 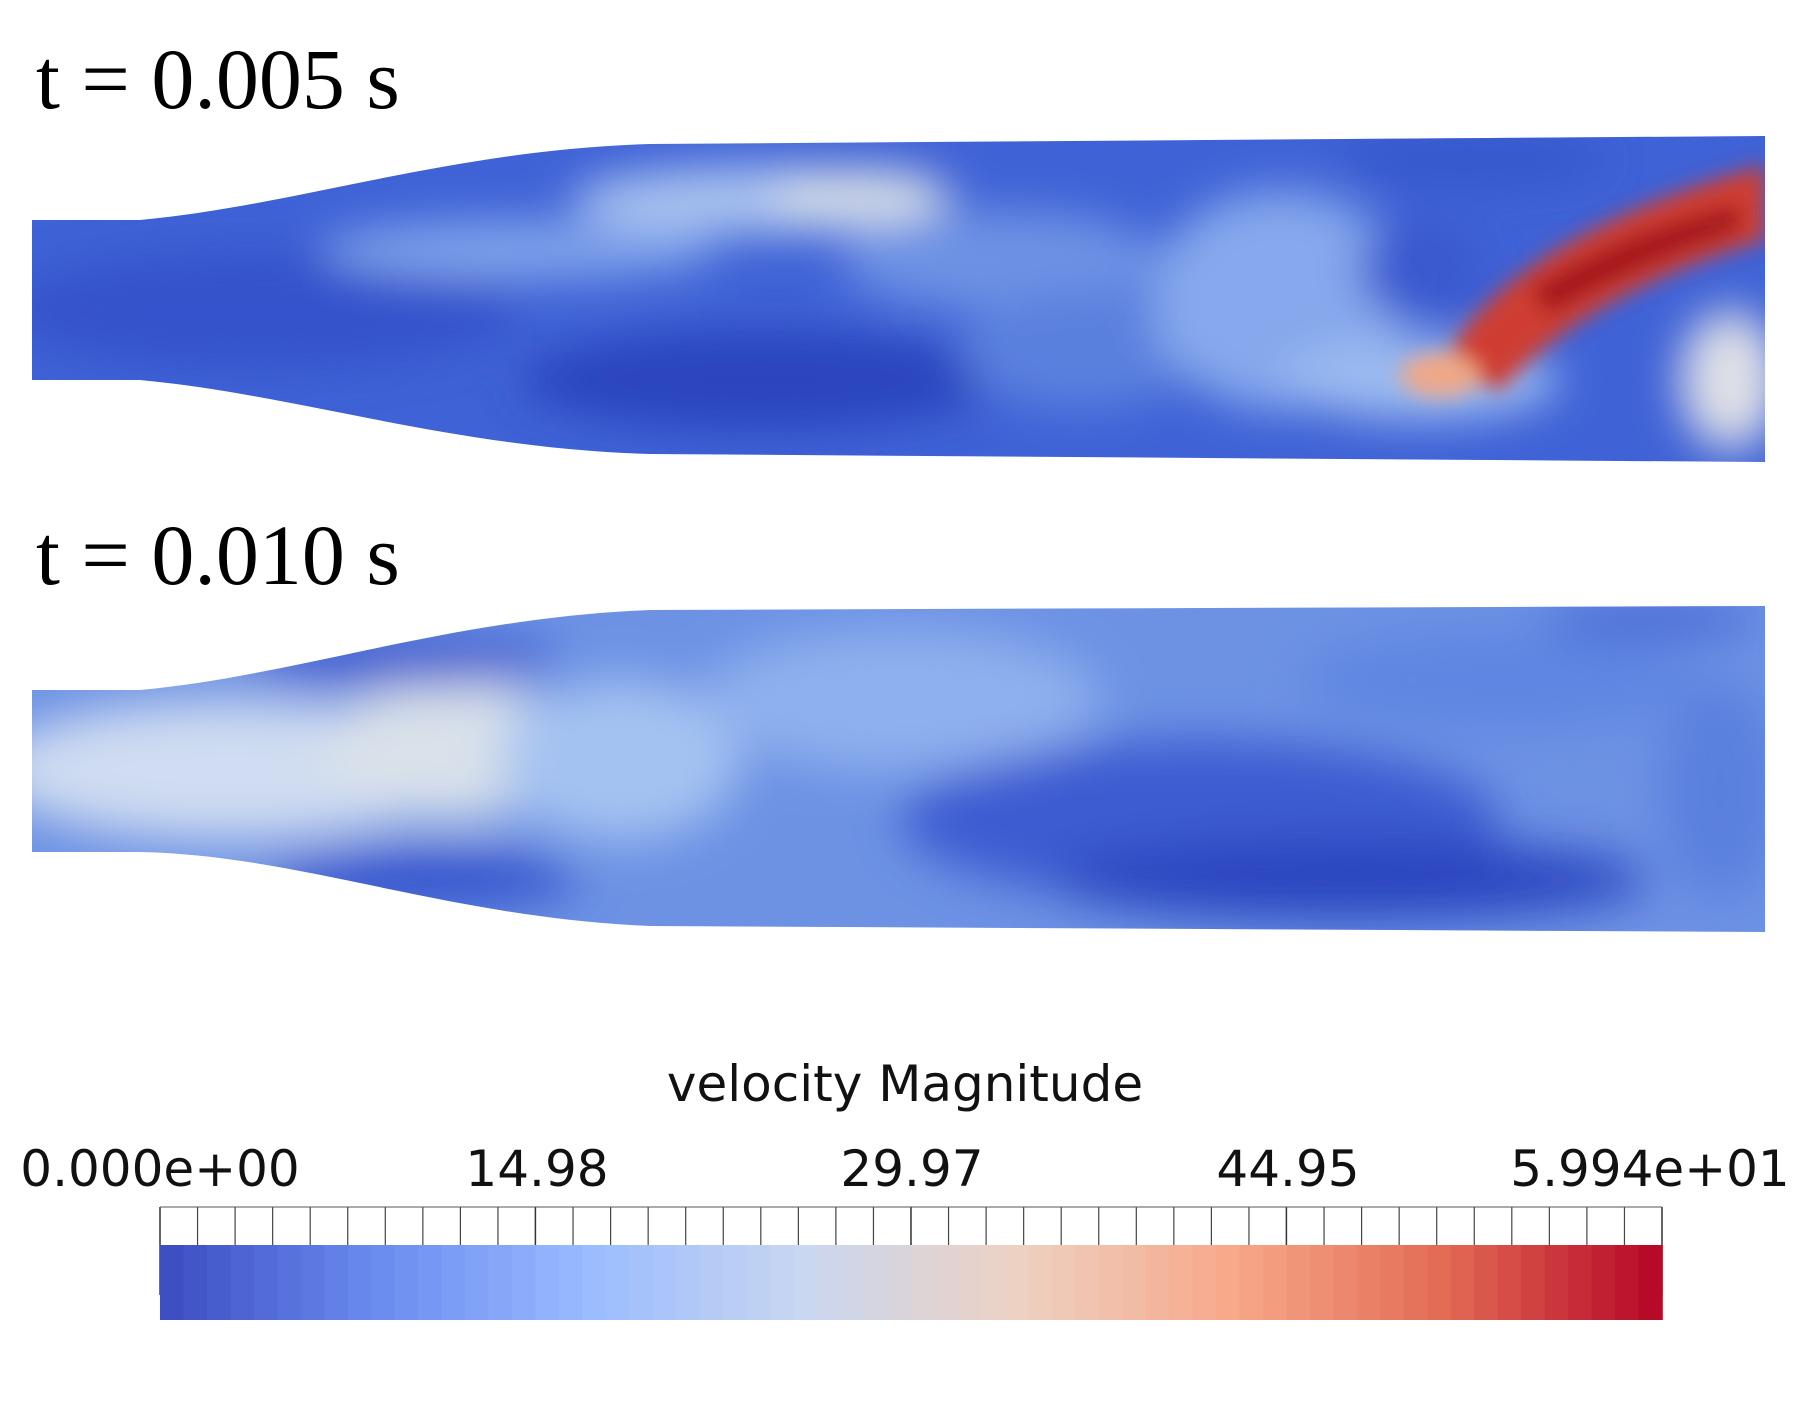 What do you see at coordinates (218, 555) in the screenshot?
I see `panel-label-bottom: t = 0.010 s` at bounding box center [218, 555].